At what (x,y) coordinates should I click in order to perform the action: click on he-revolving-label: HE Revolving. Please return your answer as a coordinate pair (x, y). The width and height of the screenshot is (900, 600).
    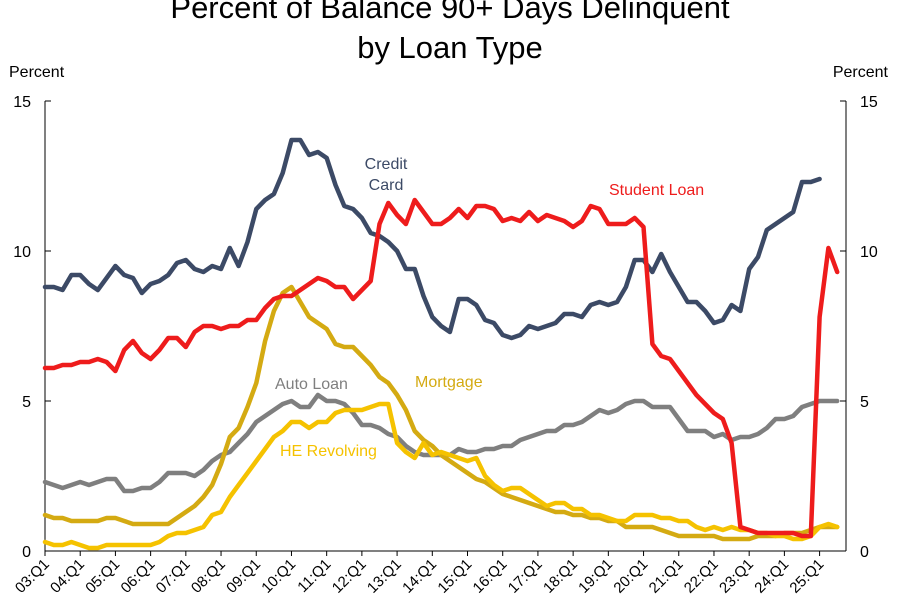
    Looking at the image, I should click on (328, 451).